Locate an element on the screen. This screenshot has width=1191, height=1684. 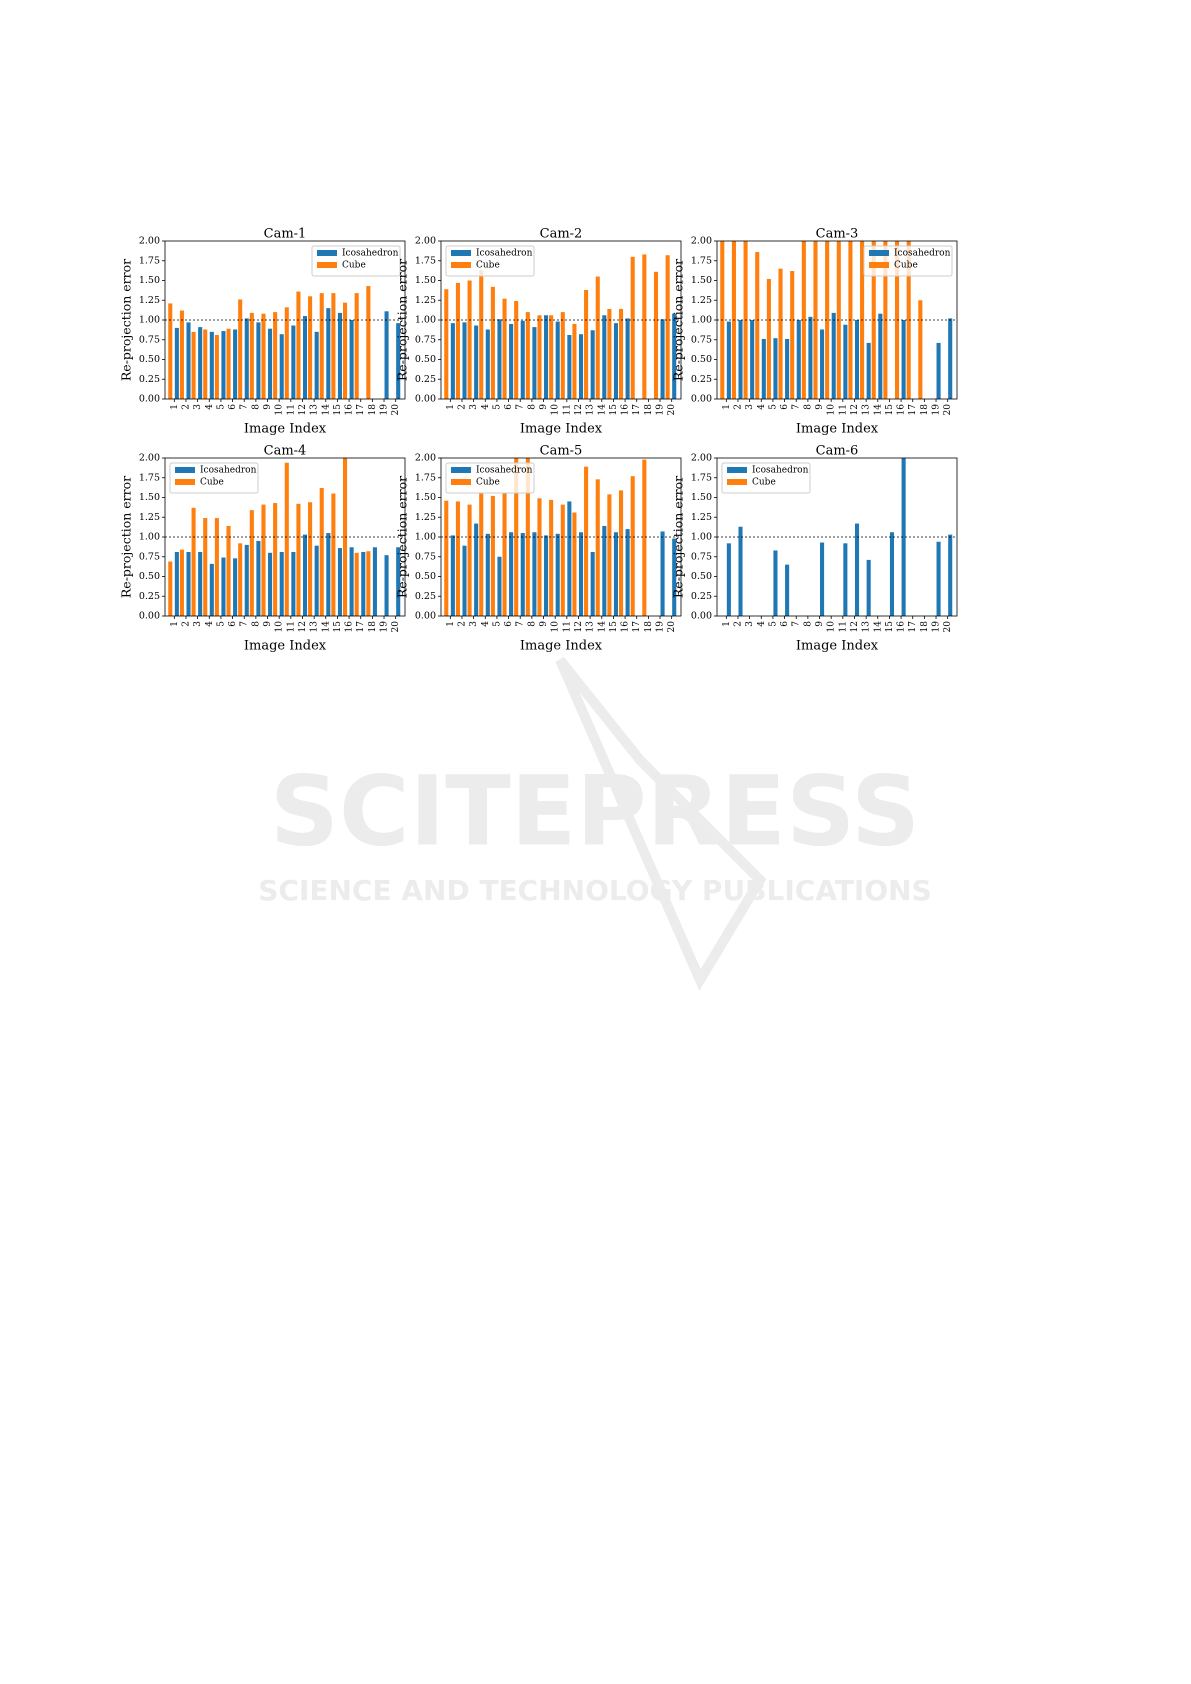
x-tick-label: 17 is located at coordinates (637, 410).